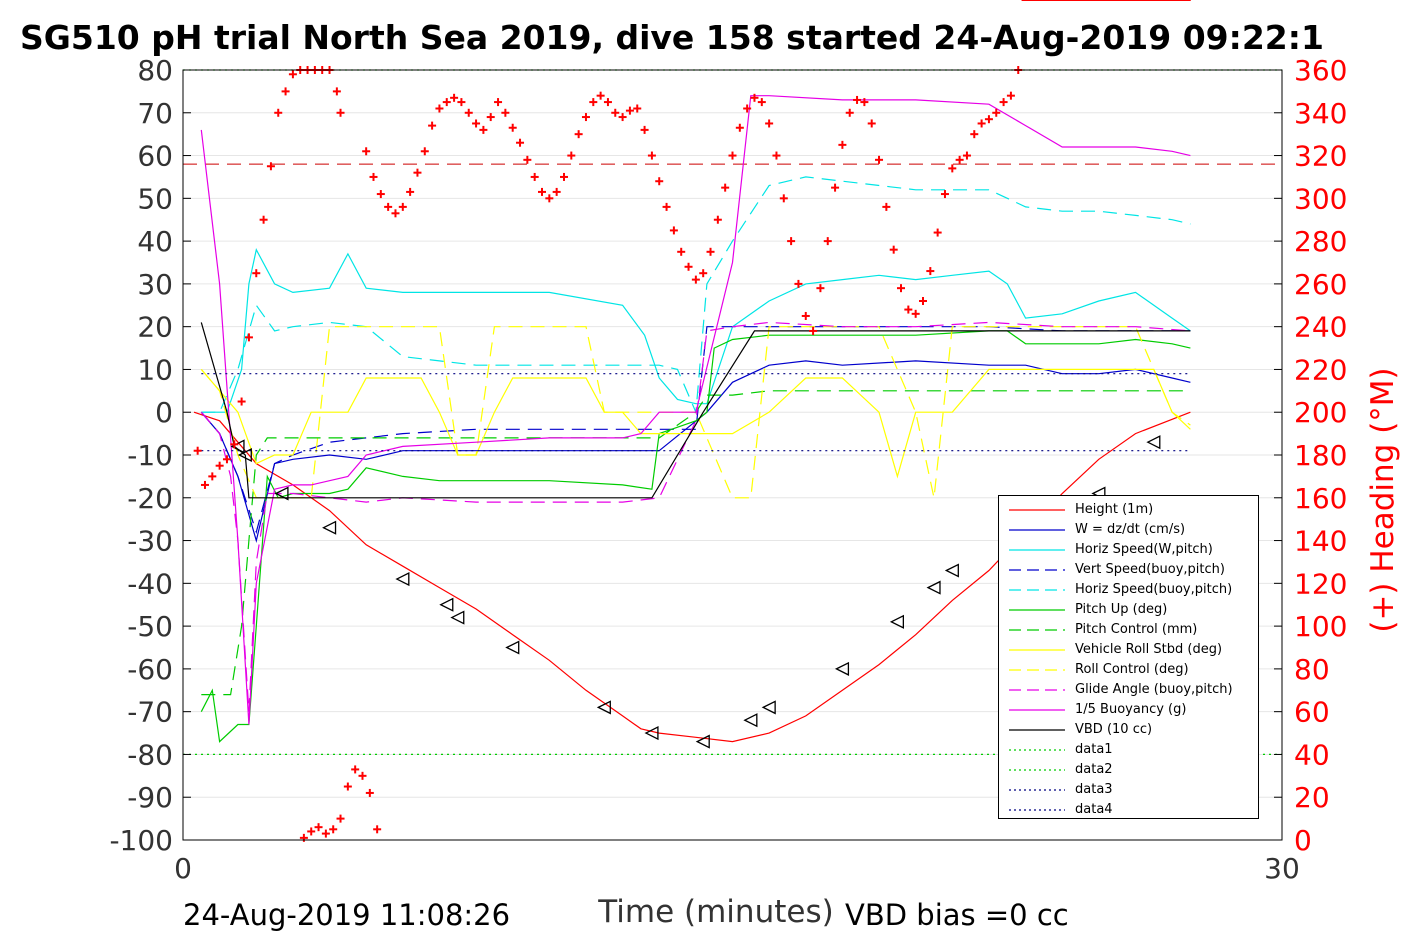 The width and height of the screenshot is (1417, 945). Describe the element at coordinates (1320, 626) in the screenshot. I see `y-right-tick-label: 100` at that location.